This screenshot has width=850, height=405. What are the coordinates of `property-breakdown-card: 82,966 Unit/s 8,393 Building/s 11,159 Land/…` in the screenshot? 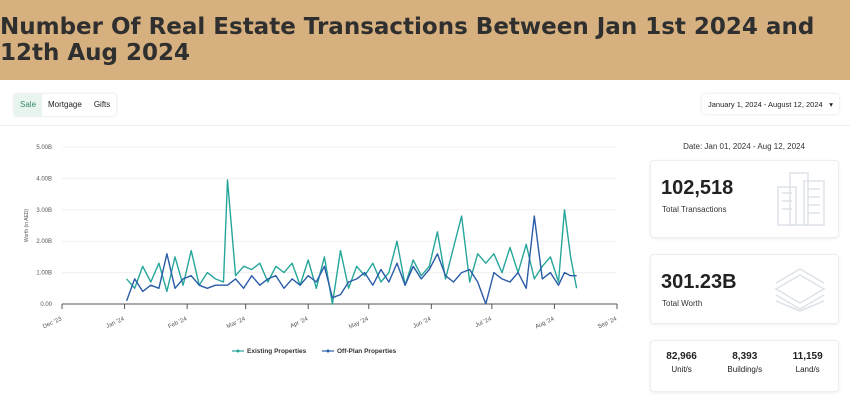 It's located at (744, 366).